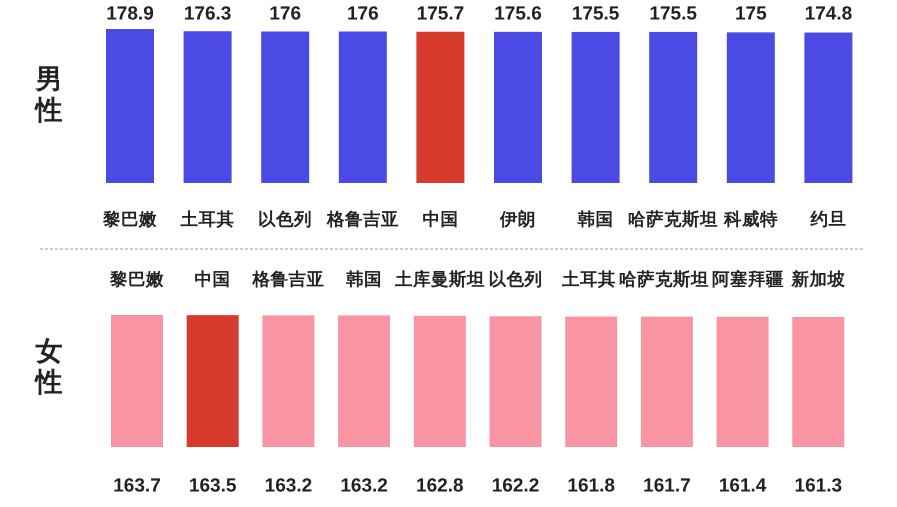 This screenshot has height=507, width=897. What do you see at coordinates (517, 219) in the screenshot?
I see `x-tick-label: 伊朗` at bounding box center [517, 219].